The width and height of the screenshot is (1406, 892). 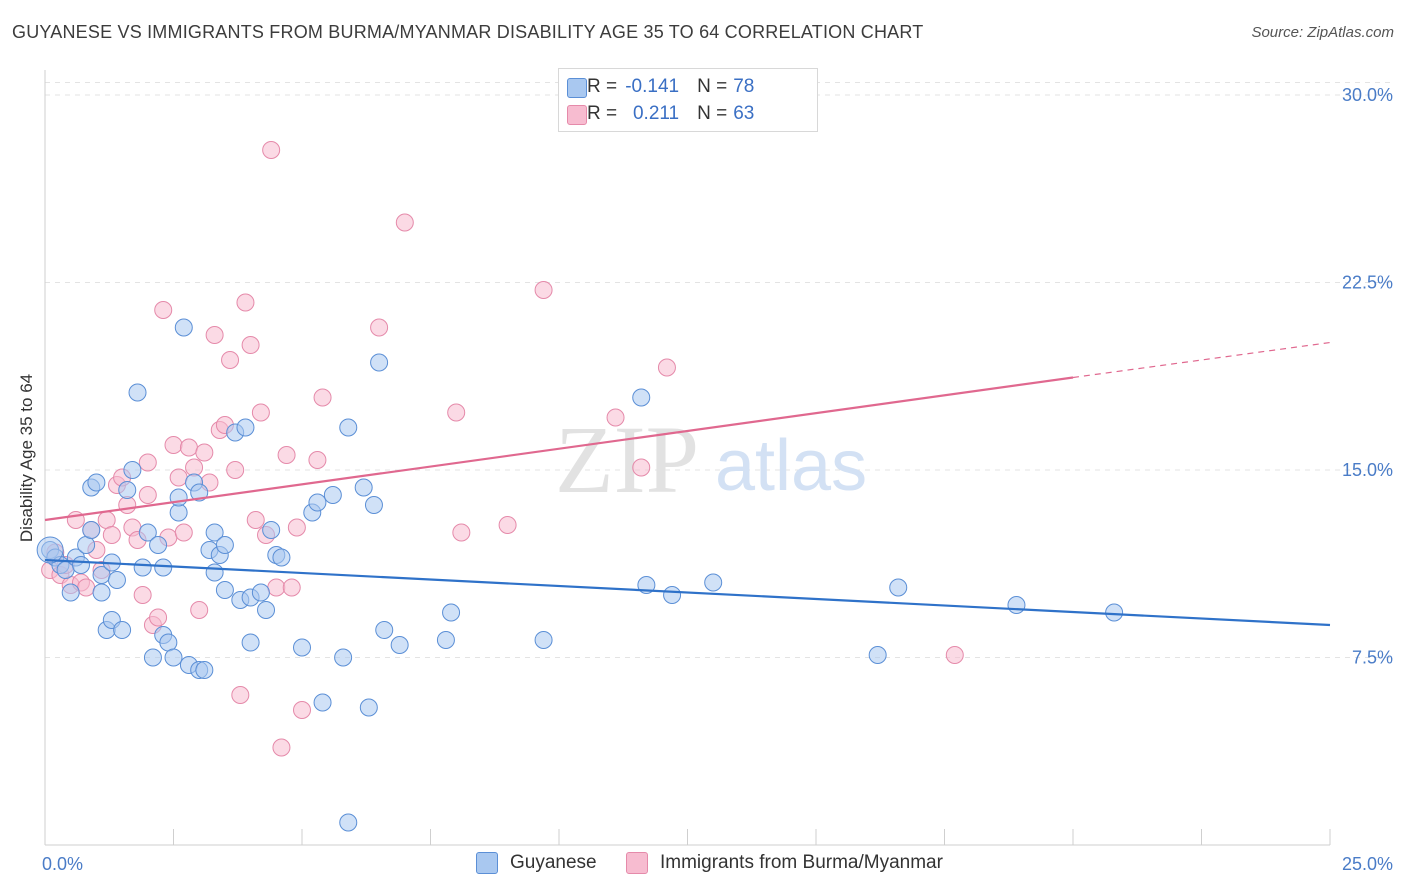 I want to click on legend-r-value: -0.141, so click(x=652, y=86).